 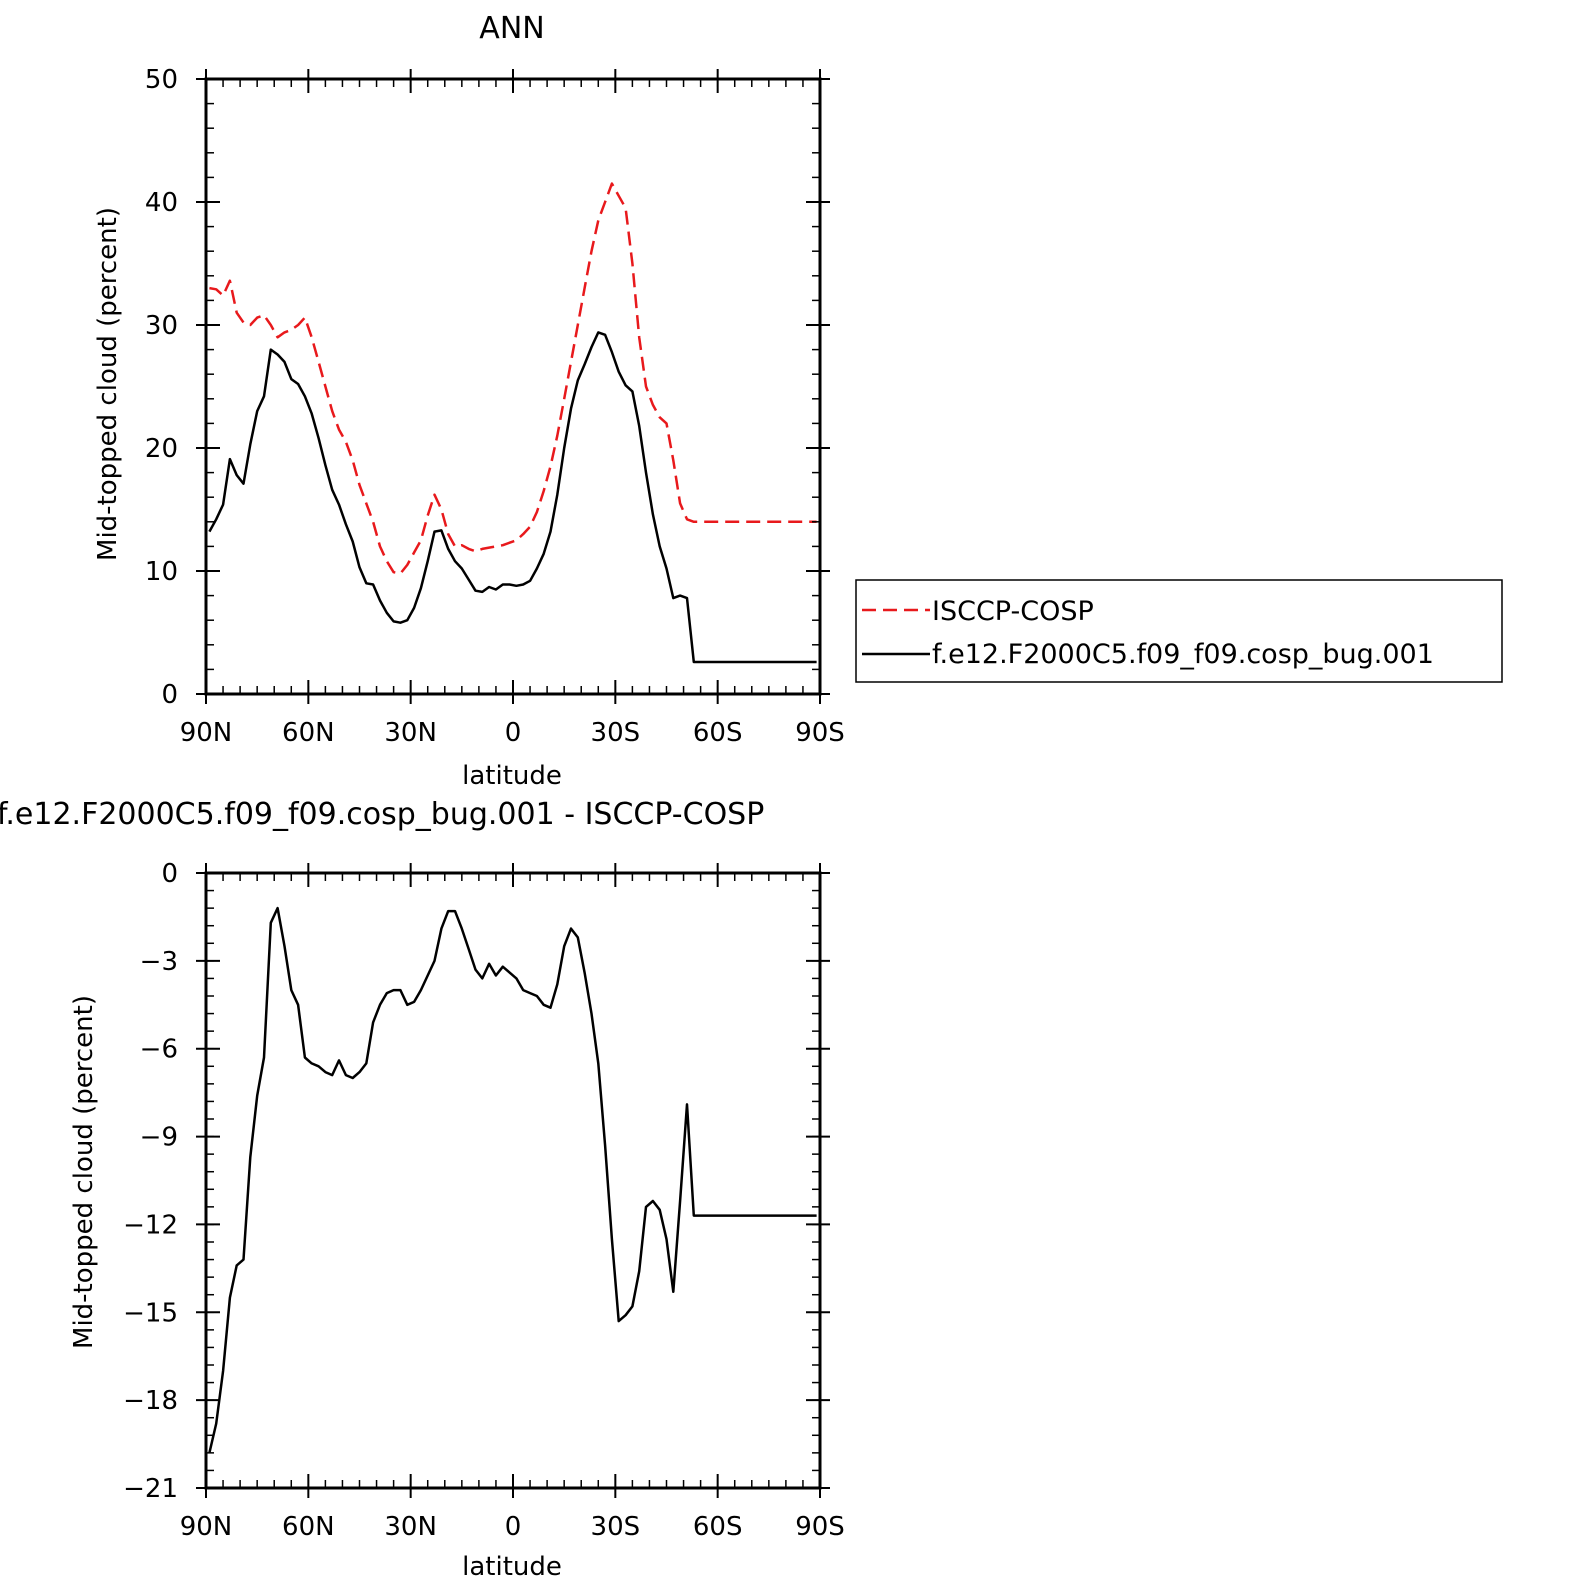 I want to click on bottom-y-tick-label: 0, so click(x=169, y=874).